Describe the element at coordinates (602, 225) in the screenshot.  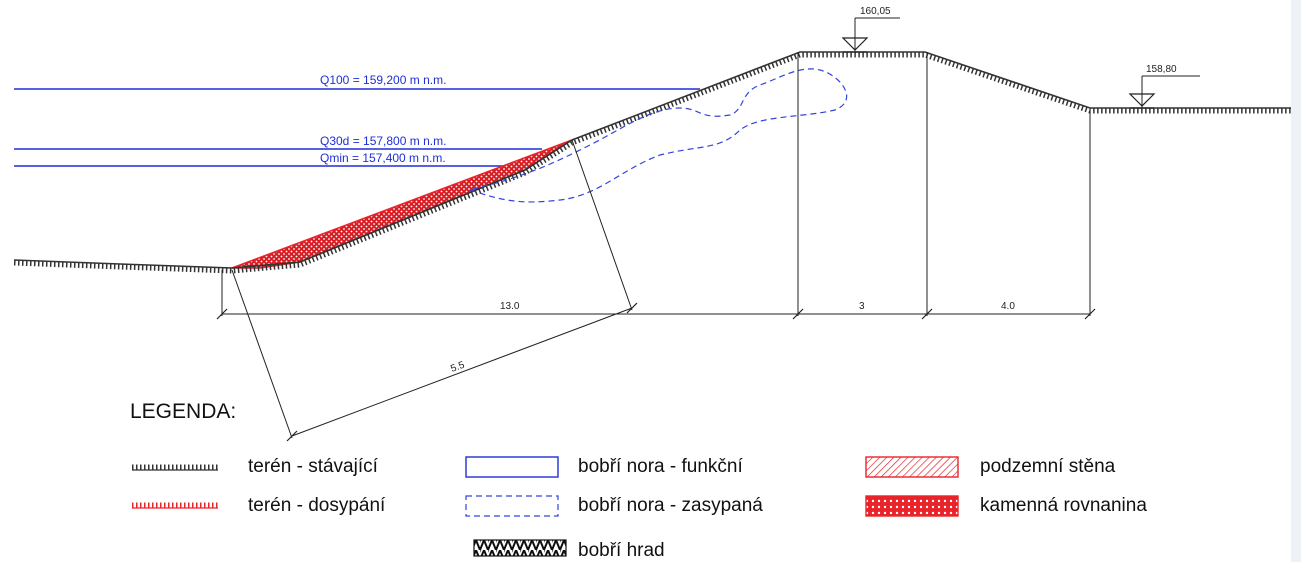
I see `ext-line-perp-top` at that location.